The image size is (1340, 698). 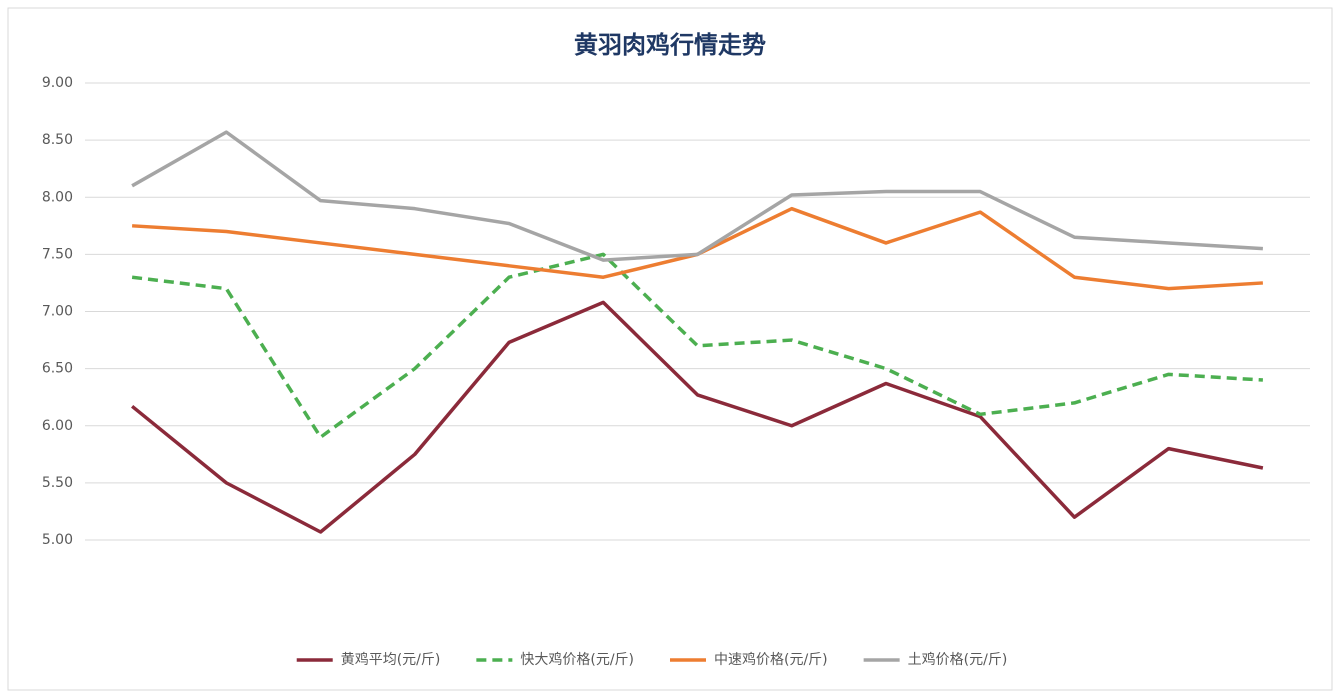 What do you see at coordinates (771, 659) in the screenshot?
I see `legend-label: 中速鸡价格(元/斤)` at bounding box center [771, 659].